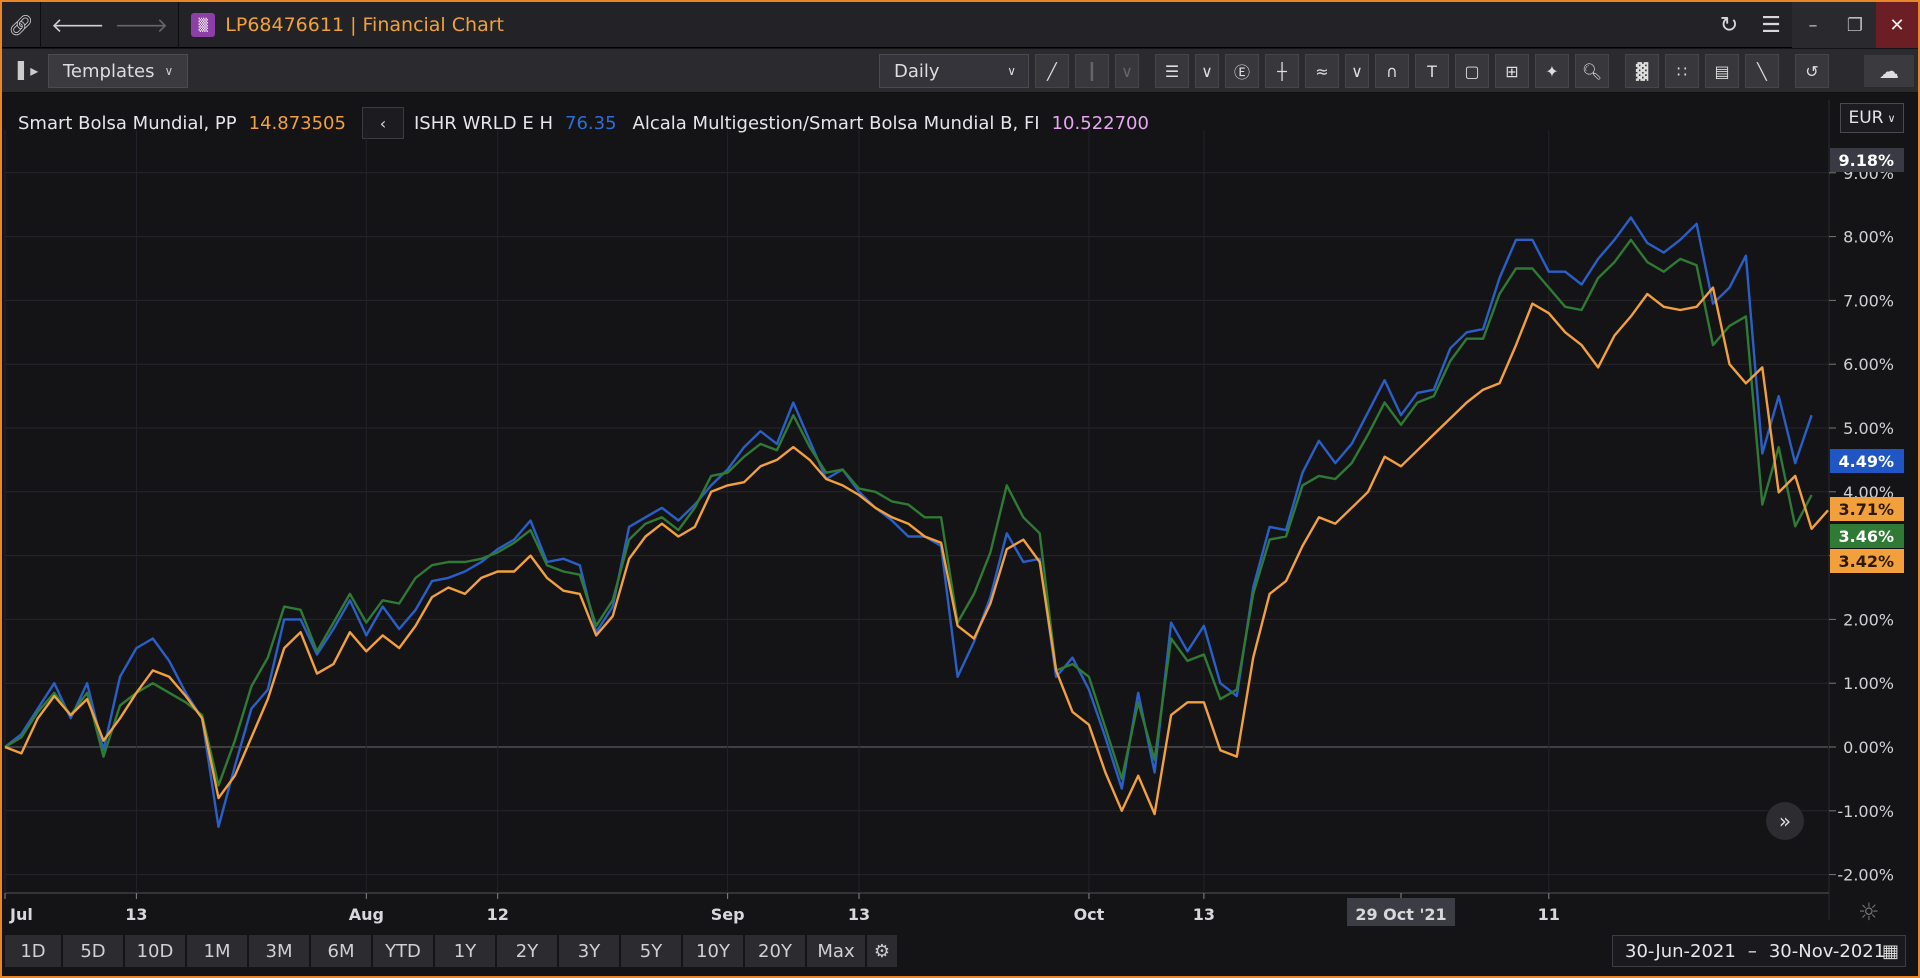 The width and height of the screenshot is (1920, 978). Describe the element at coordinates (652, 951) in the screenshot. I see `range-button-5y: 5Y` at that location.